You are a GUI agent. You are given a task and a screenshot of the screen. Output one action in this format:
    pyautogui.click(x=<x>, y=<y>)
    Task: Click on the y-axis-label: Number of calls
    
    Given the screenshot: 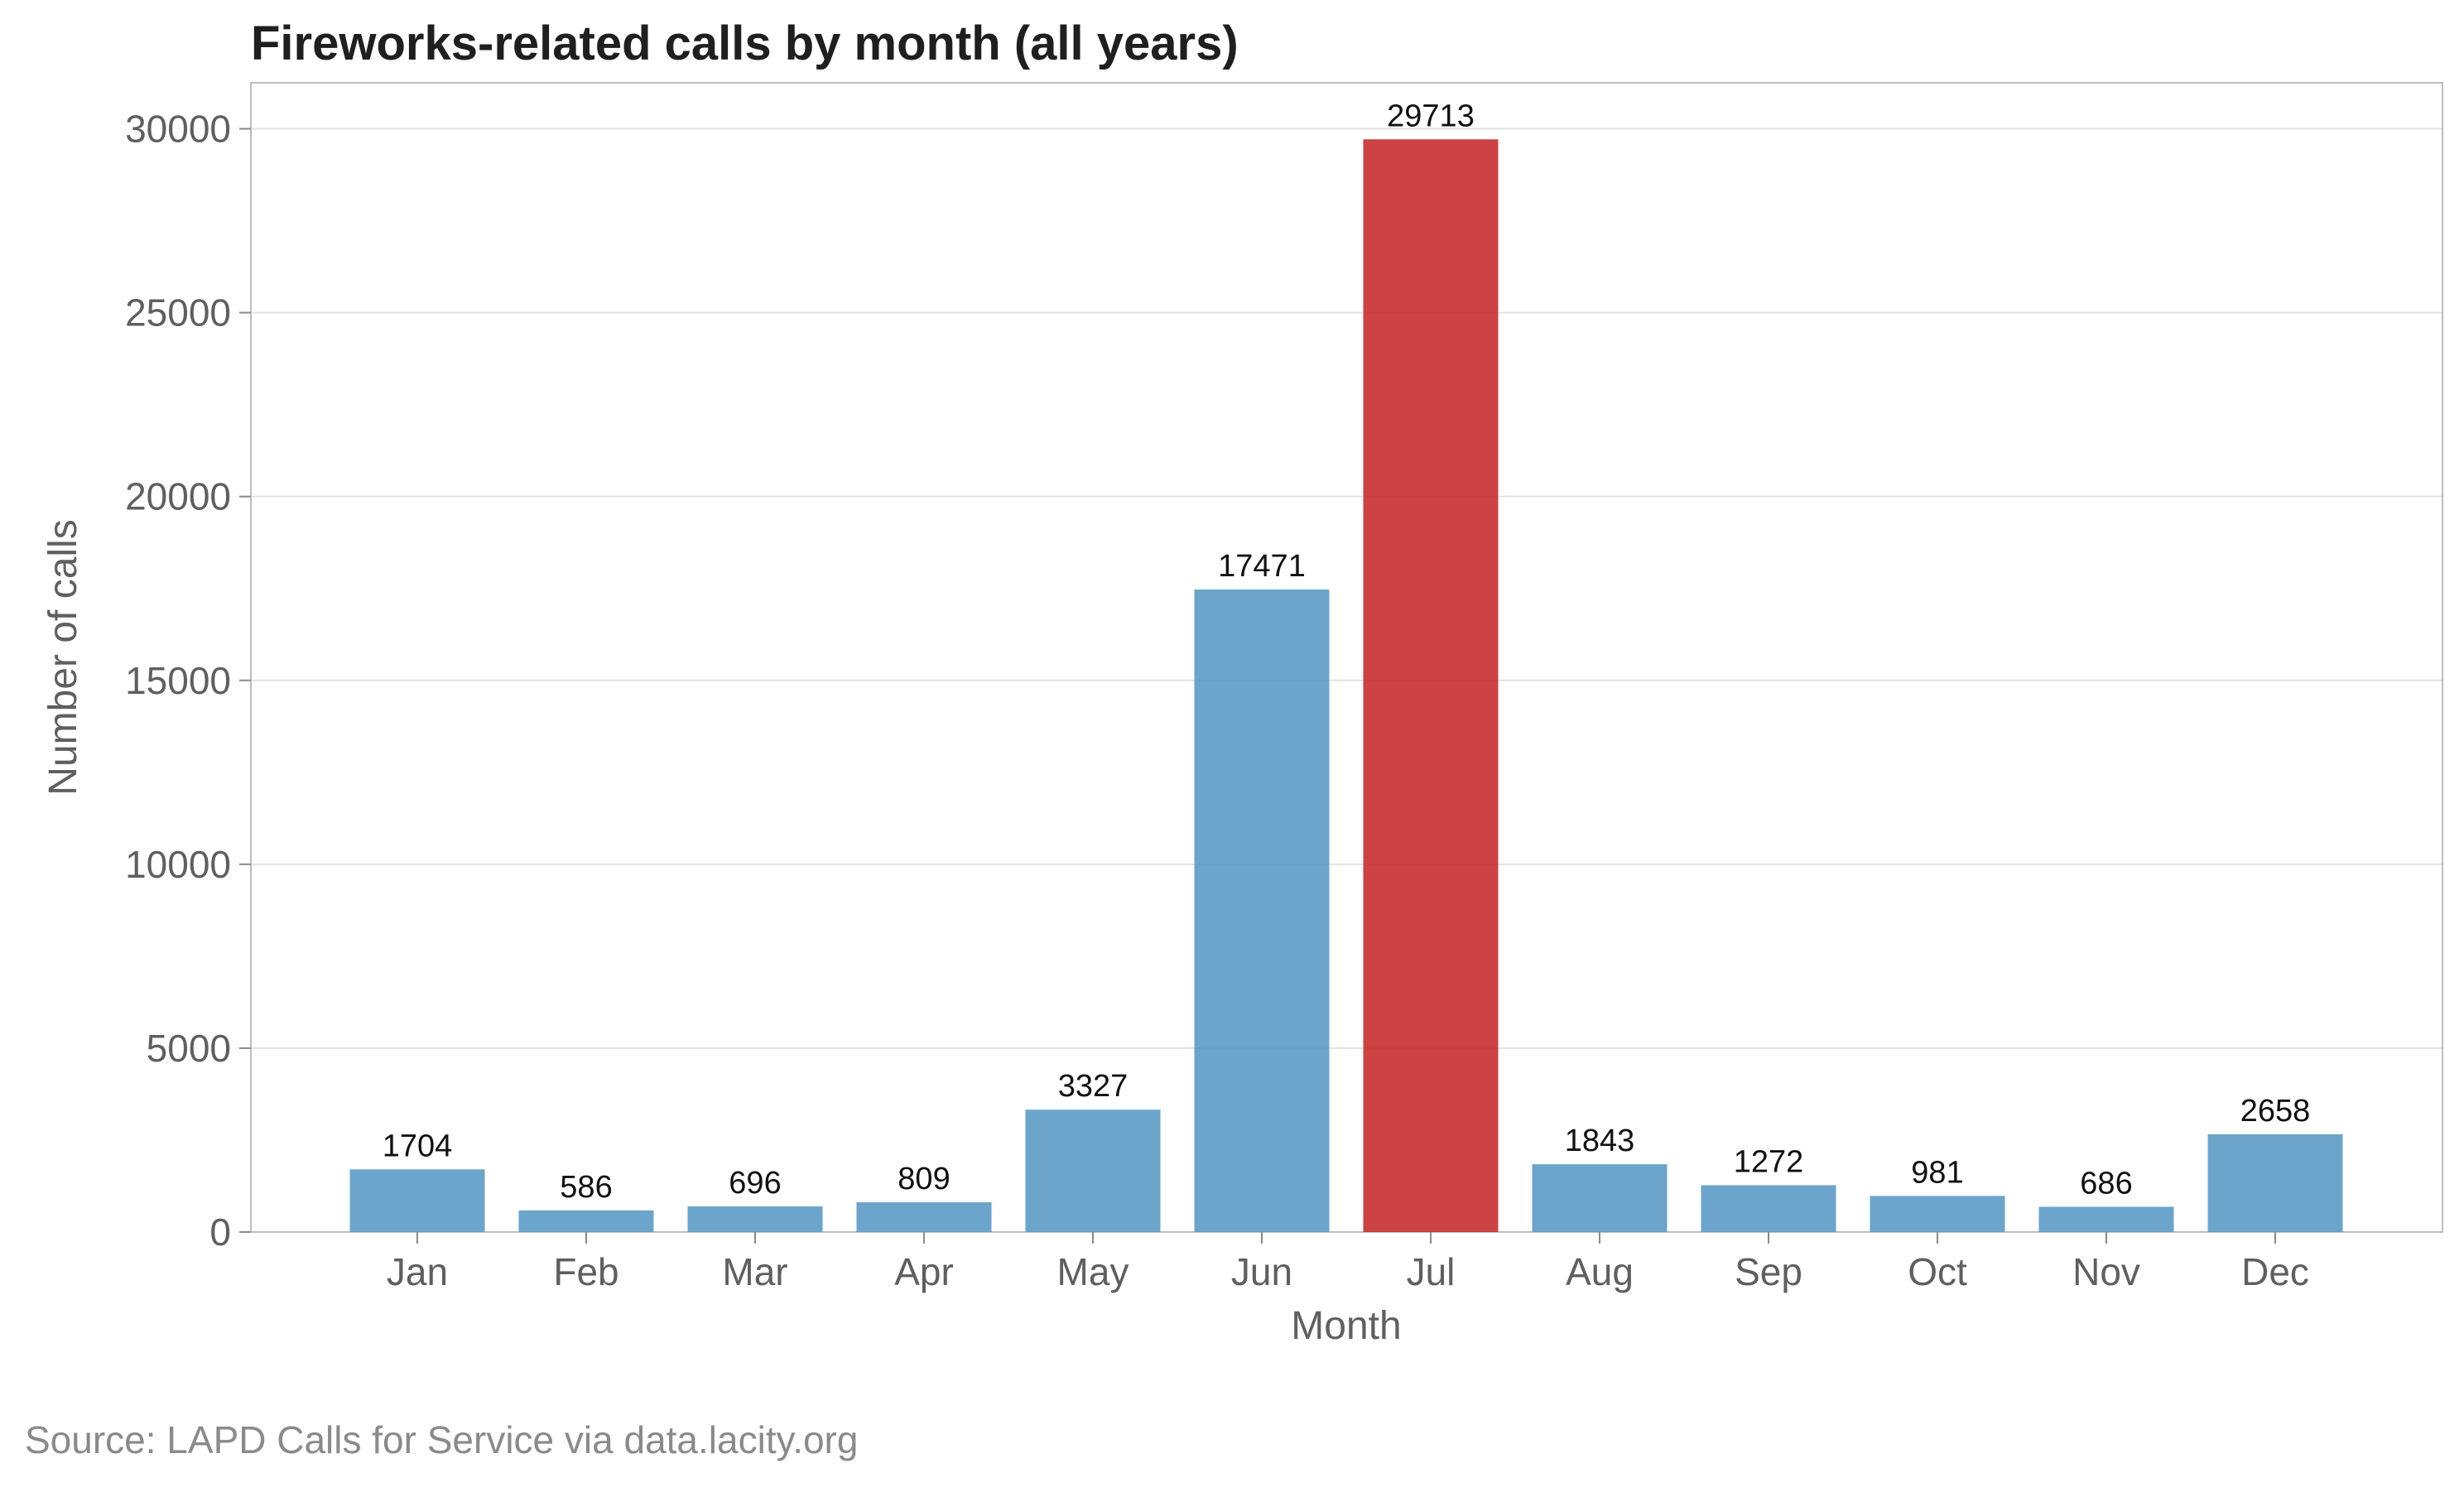 What is the action you would take?
    pyautogui.click(x=63, y=657)
    